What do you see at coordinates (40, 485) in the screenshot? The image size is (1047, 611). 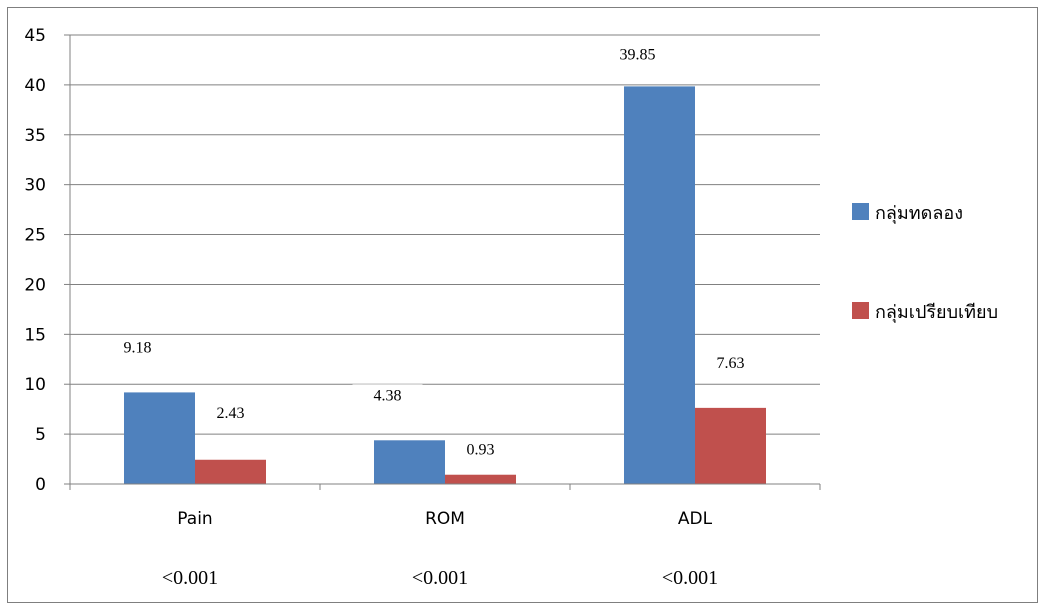 I see `y-tick-label: 0` at bounding box center [40, 485].